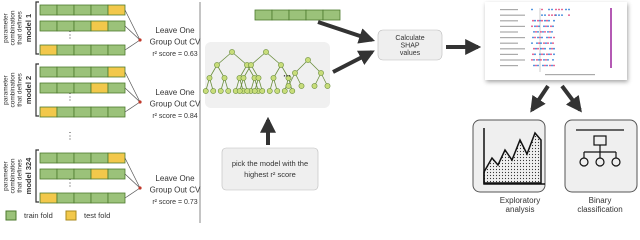  Describe the element at coordinates (600, 151) in the screenshot. I see `hierarchy-lines` at that location.